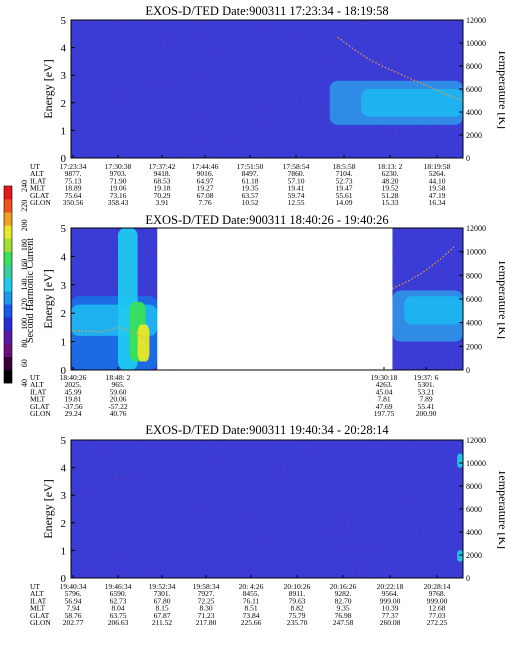 This screenshot has height=649, width=505. Describe the element at coordinates (40, 413) in the screenshot. I see `ephemeris-row-label: GLON` at that location.